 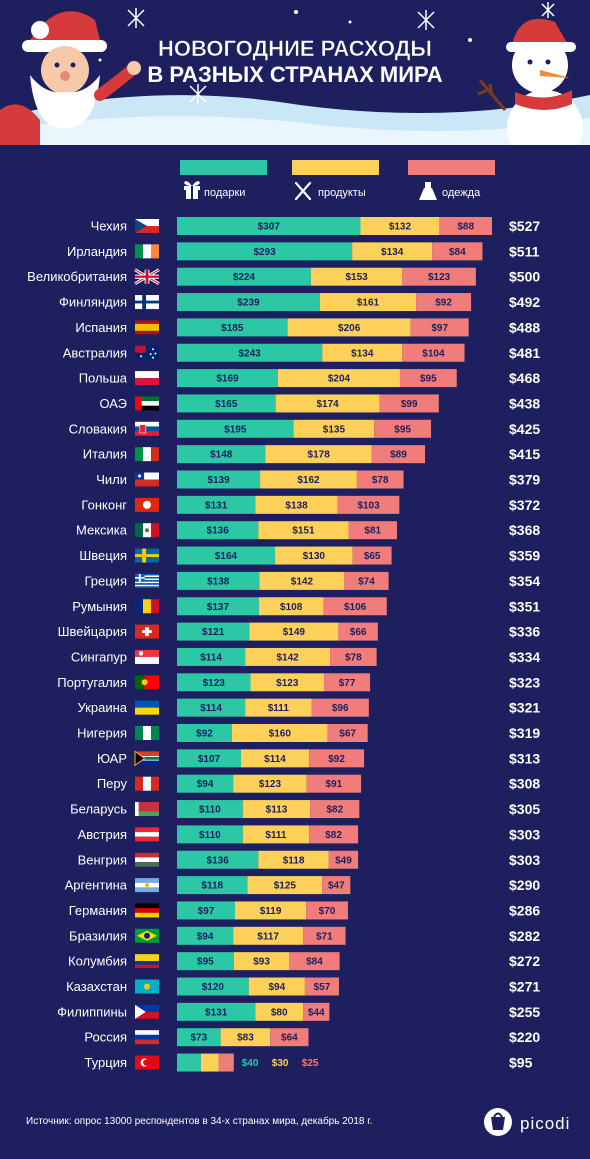 I want to click on total-value-label: $305, so click(x=524, y=809).